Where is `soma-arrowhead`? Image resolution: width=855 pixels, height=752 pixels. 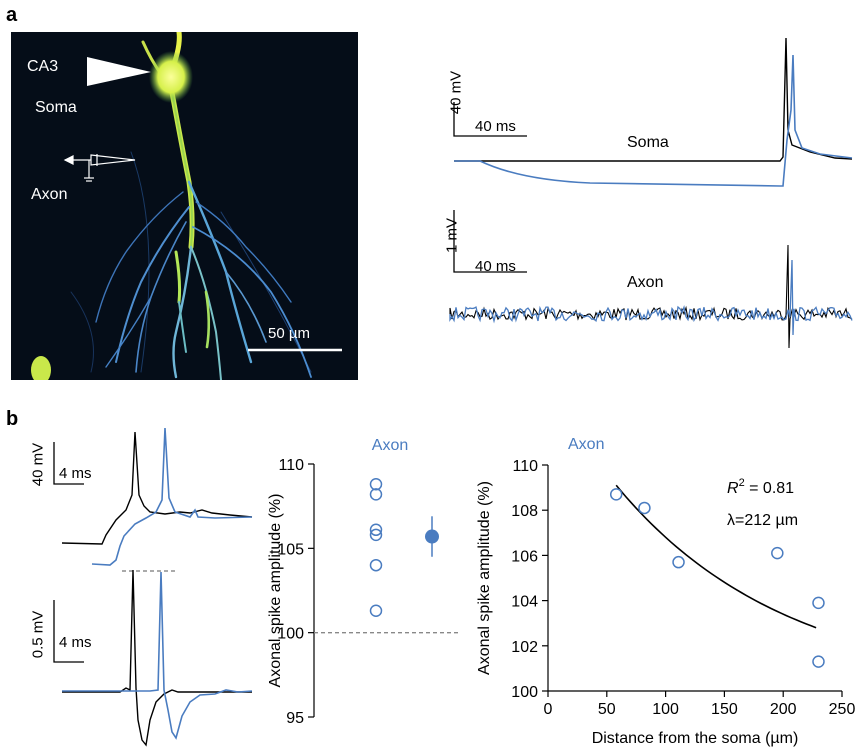 soma-arrowhead is located at coordinates (119, 71).